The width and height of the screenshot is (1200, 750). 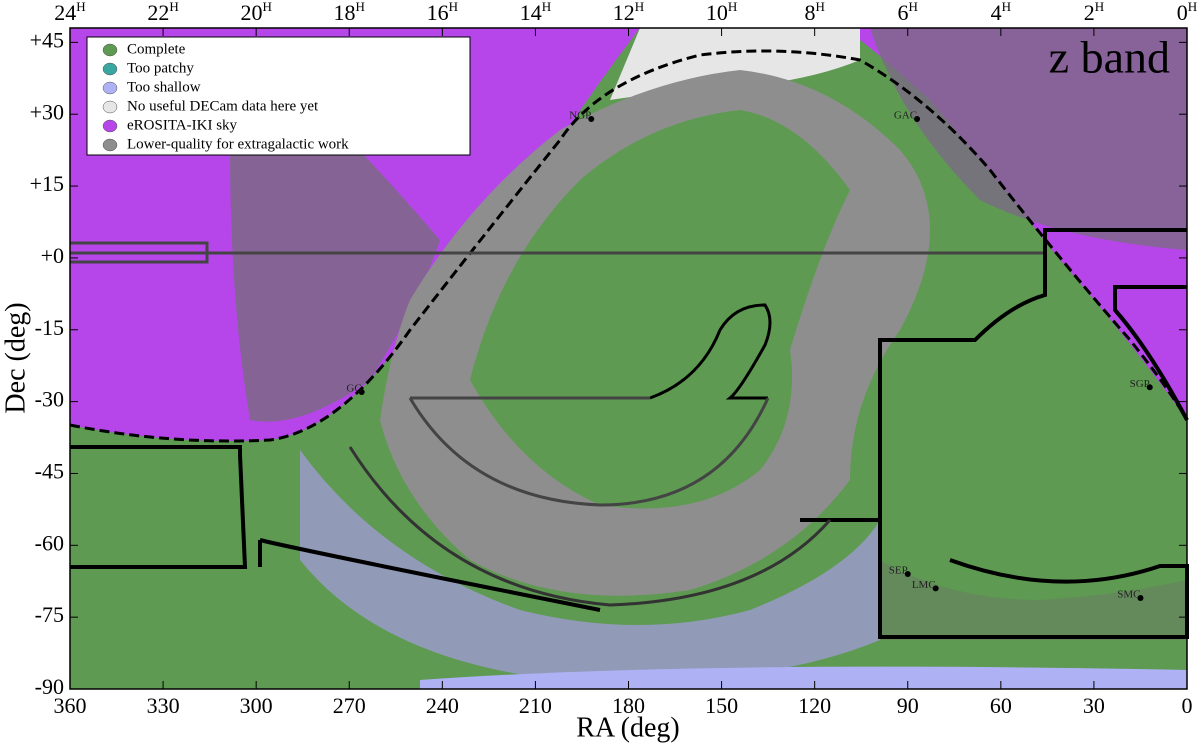 What do you see at coordinates (717, 12) in the screenshot?
I see `x2-tick-number: 10` at bounding box center [717, 12].